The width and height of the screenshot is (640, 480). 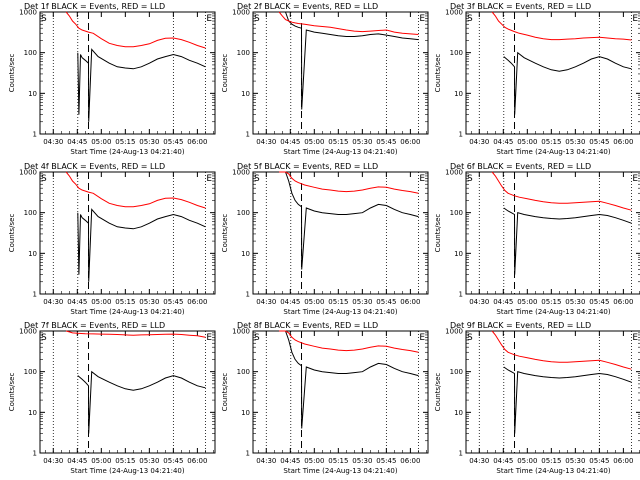 What do you see at coordinates (520, 325) in the screenshot?
I see `panel-title: Det 9f BLACK = Events, RED = LLD` at bounding box center [520, 325].